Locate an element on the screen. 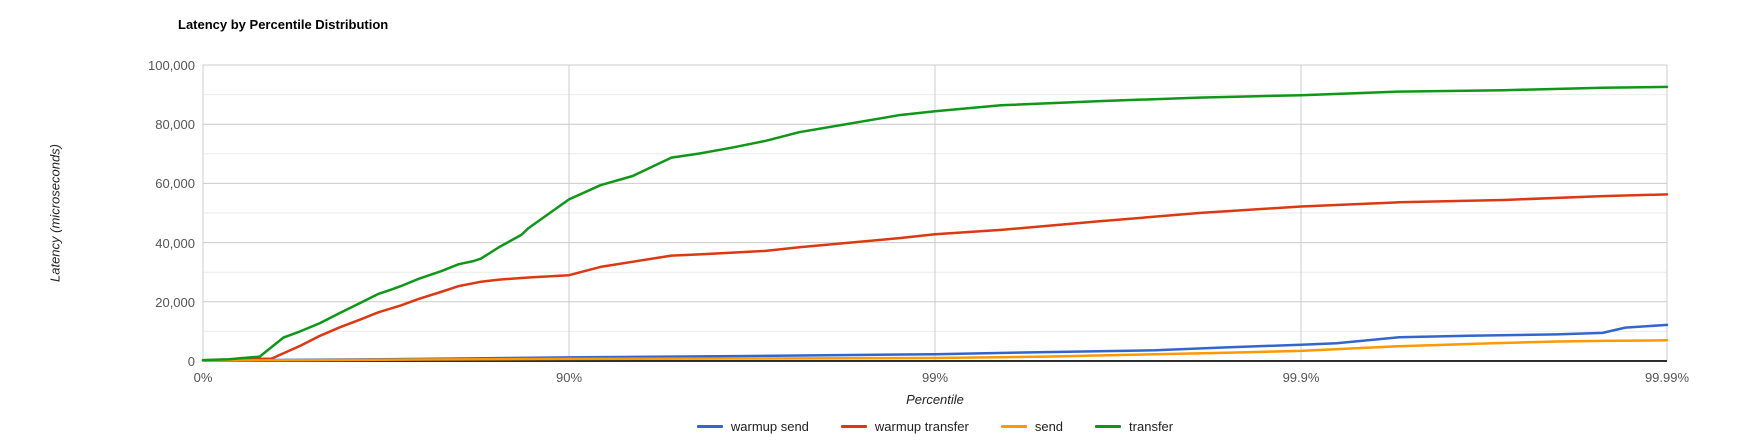 The width and height of the screenshot is (1738, 448). series-line-send is located at coordinates (935, 350).